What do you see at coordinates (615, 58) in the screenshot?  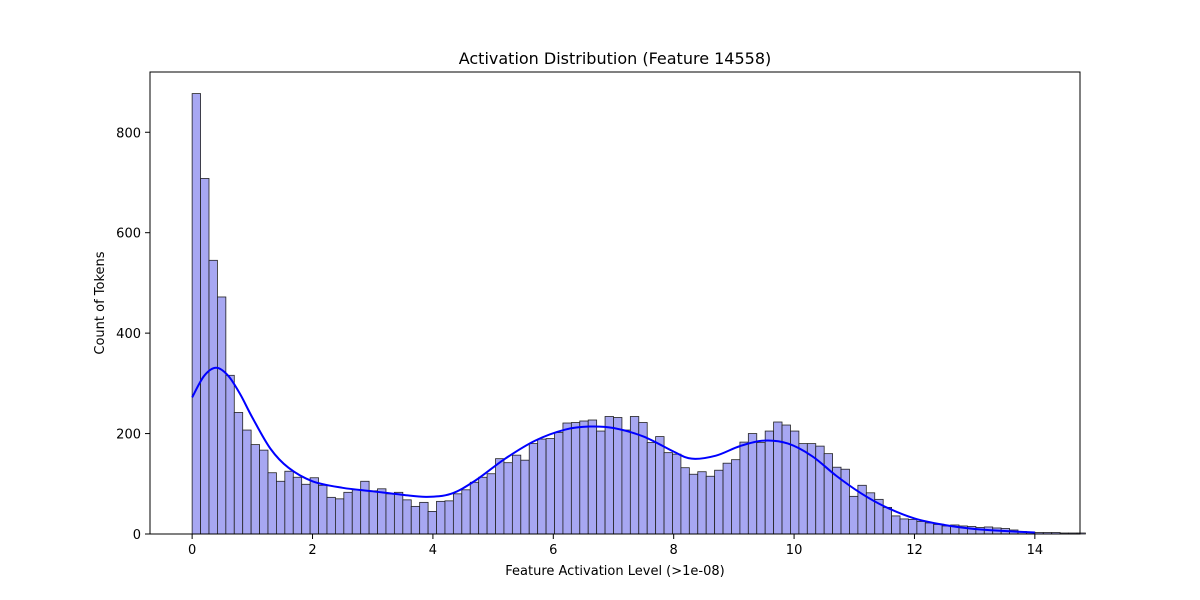 I see `chart-title: Activation Distribution (Feature 14558)` at bounding box center [615, 58].